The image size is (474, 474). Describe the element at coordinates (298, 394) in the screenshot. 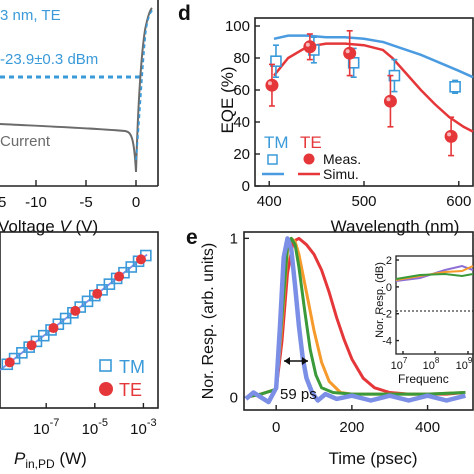

I see `fwhm-annotation: 59 ps` at that location.